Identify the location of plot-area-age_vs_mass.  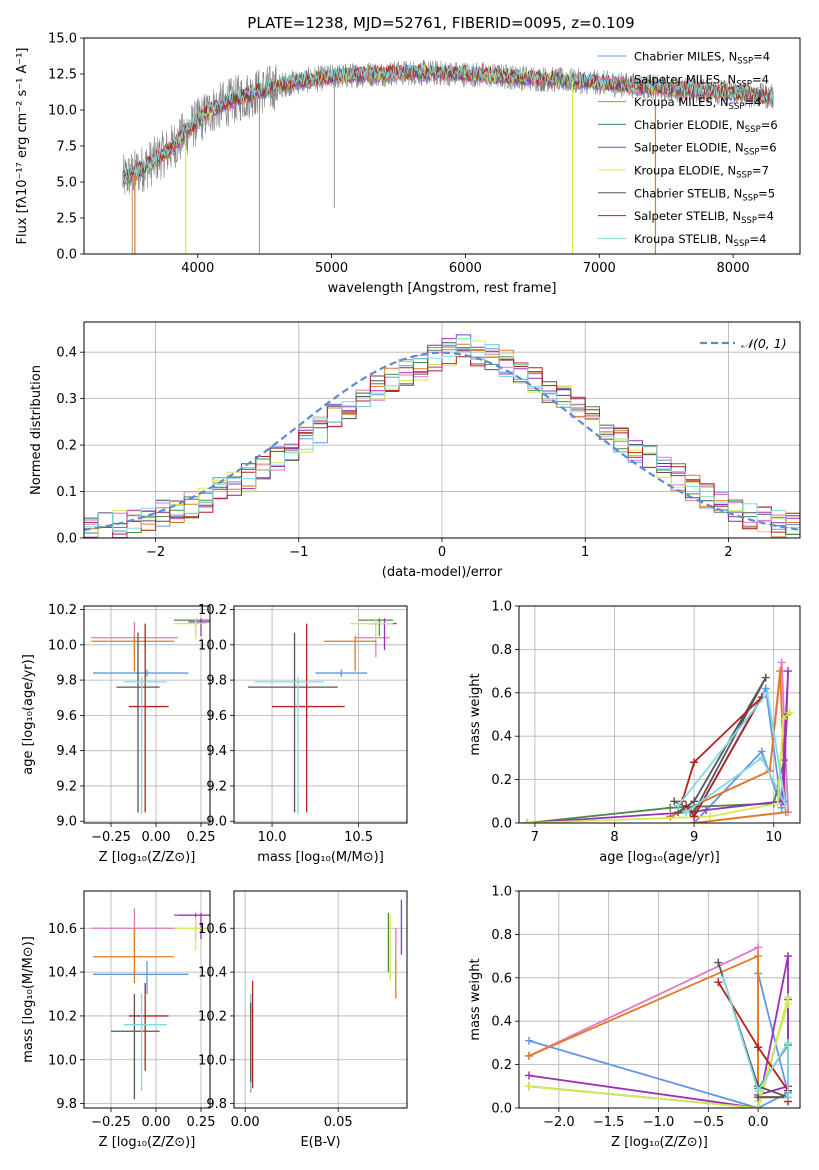
(322, 716).